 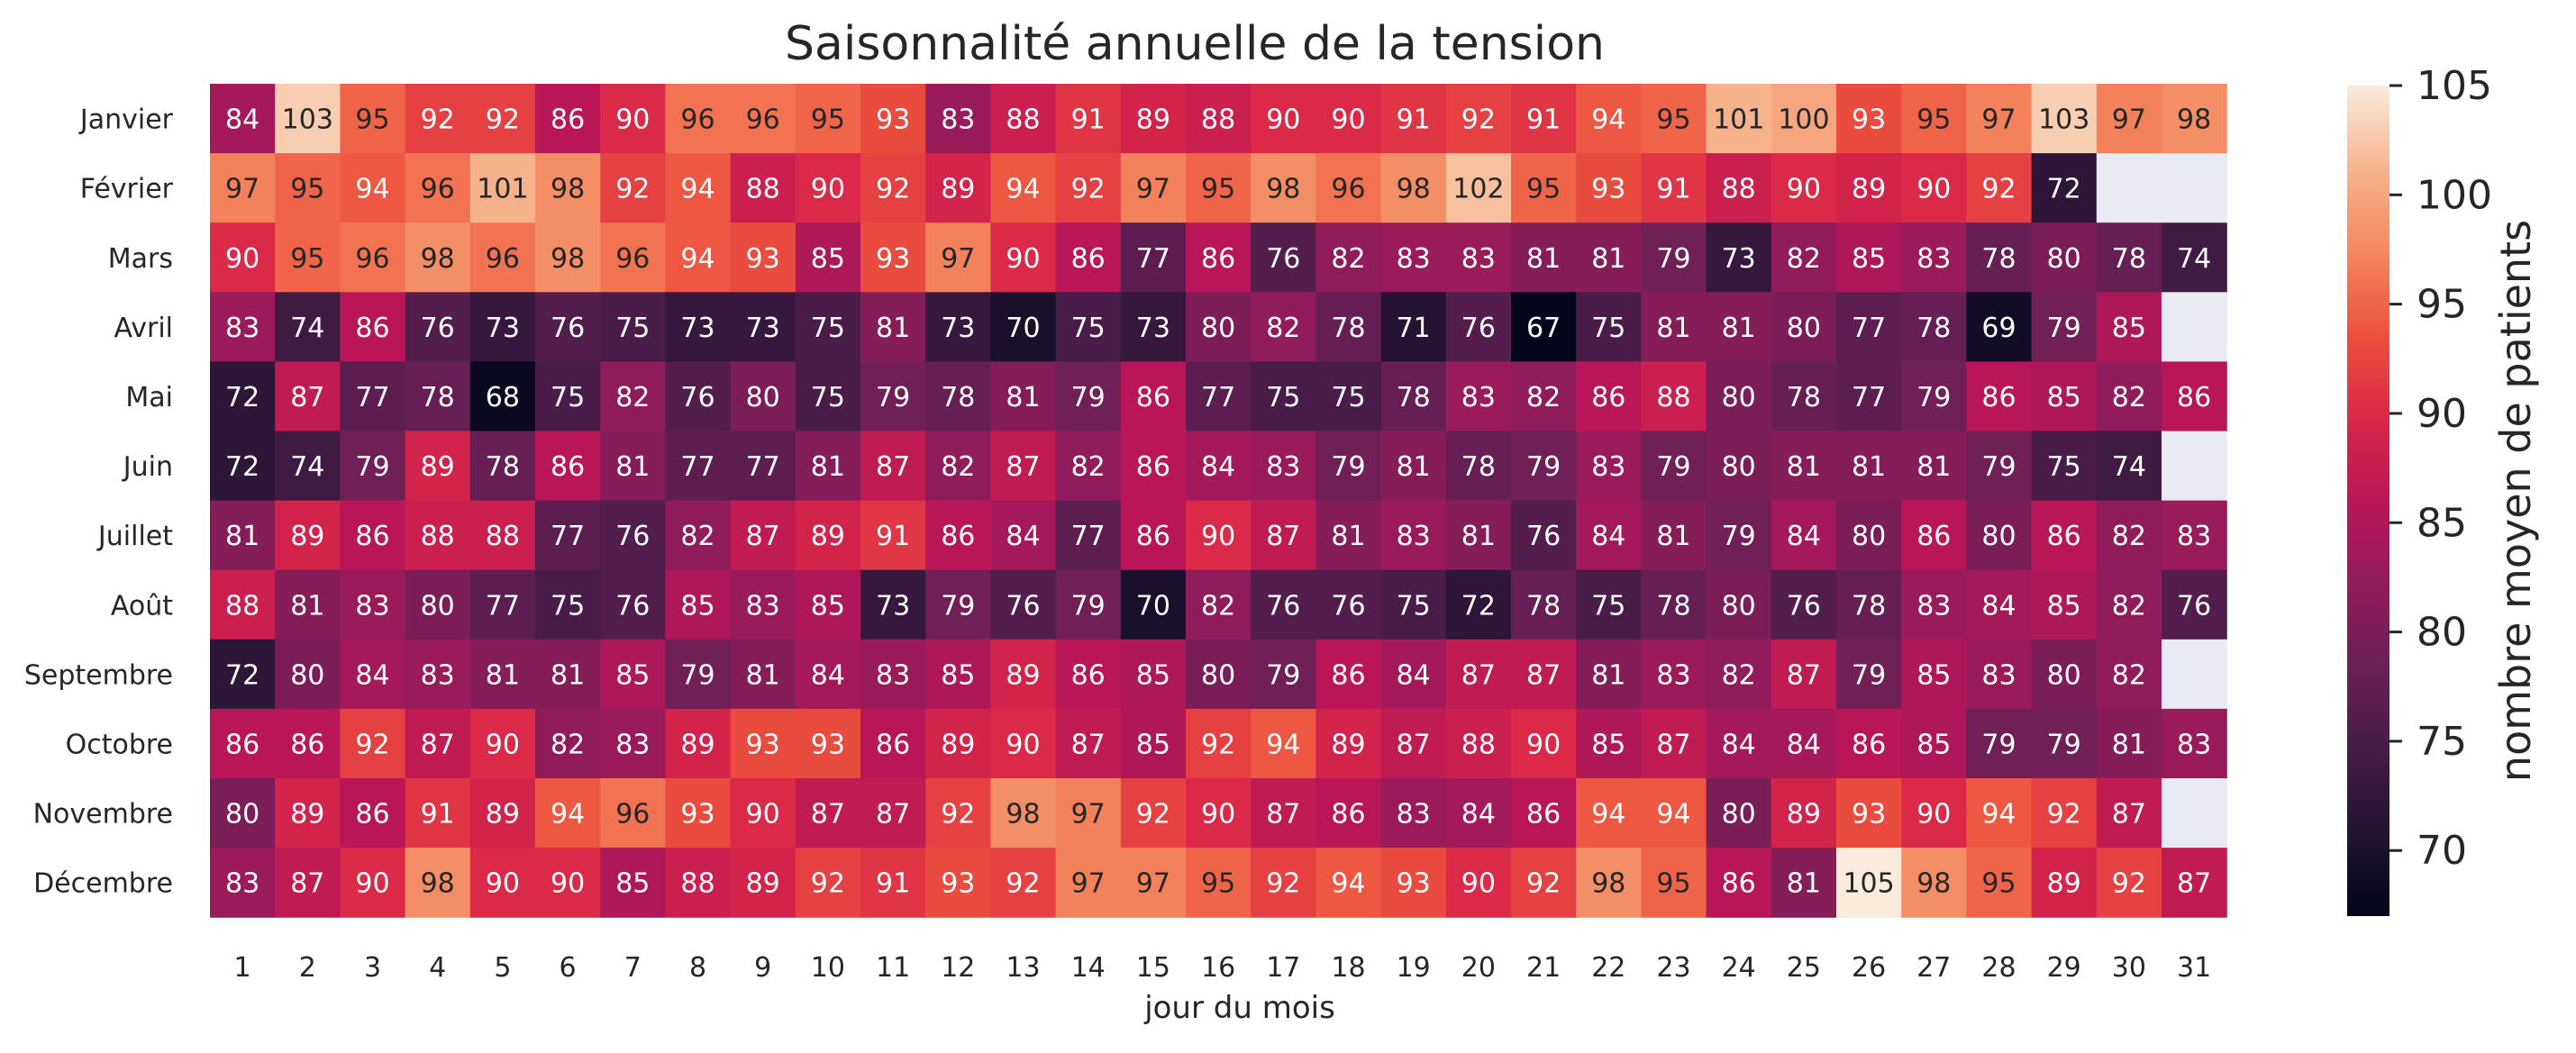 I want to click on cell-value-label: 94, so click(x=1348, y=884).